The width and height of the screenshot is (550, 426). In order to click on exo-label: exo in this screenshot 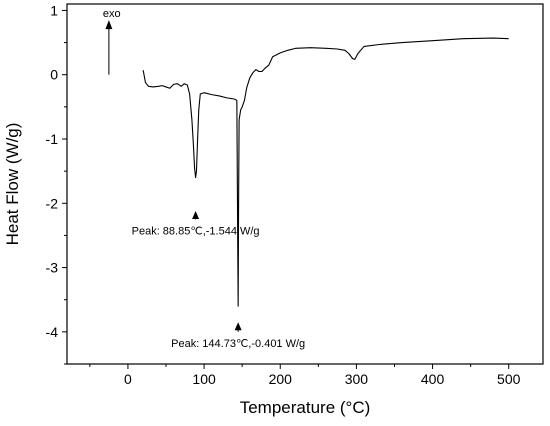, I will do `click(112, 14)`.